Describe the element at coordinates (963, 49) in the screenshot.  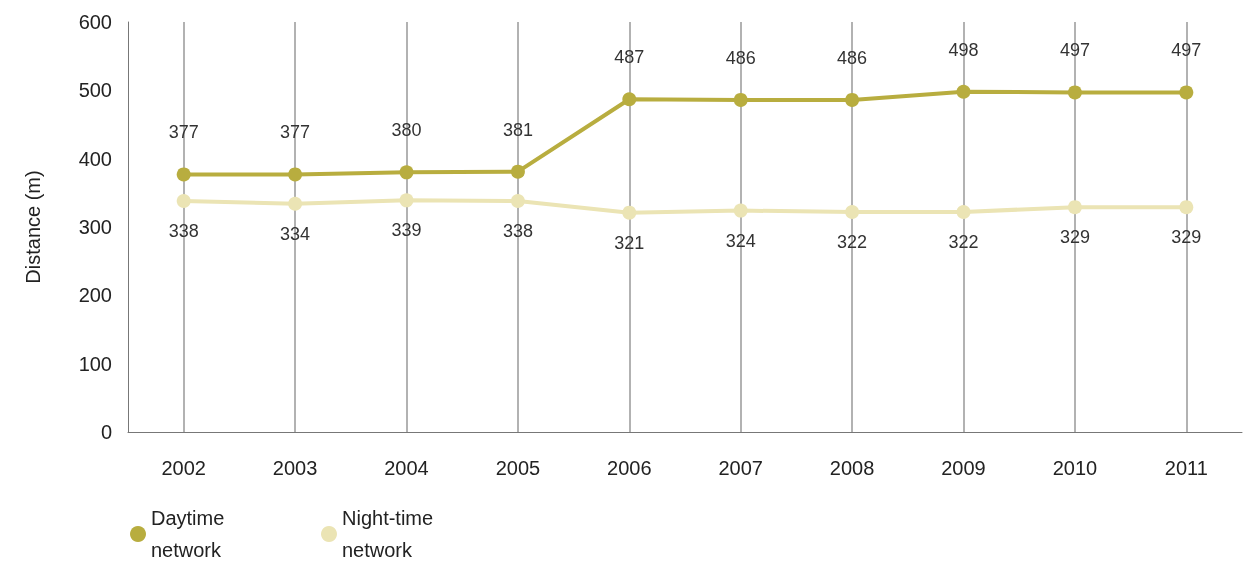
I see `data-label: 498` at that location.